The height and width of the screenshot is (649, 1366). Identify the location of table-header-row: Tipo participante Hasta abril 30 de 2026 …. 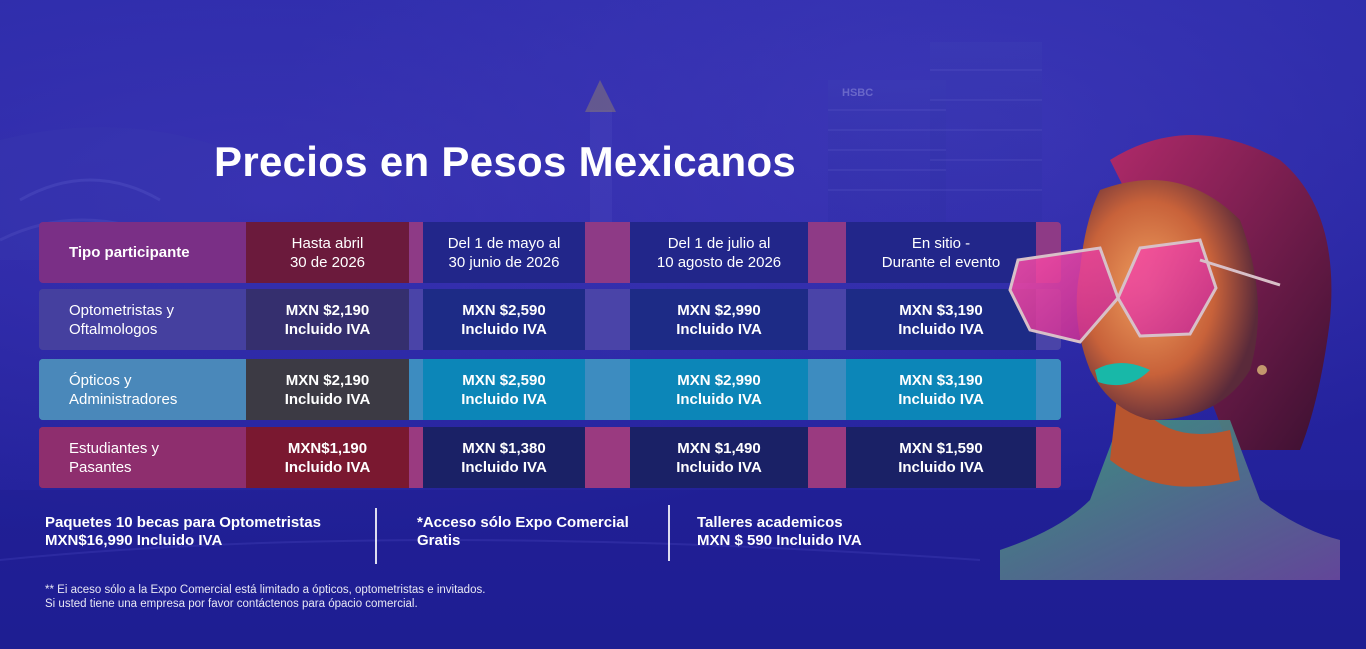
(550, 252).